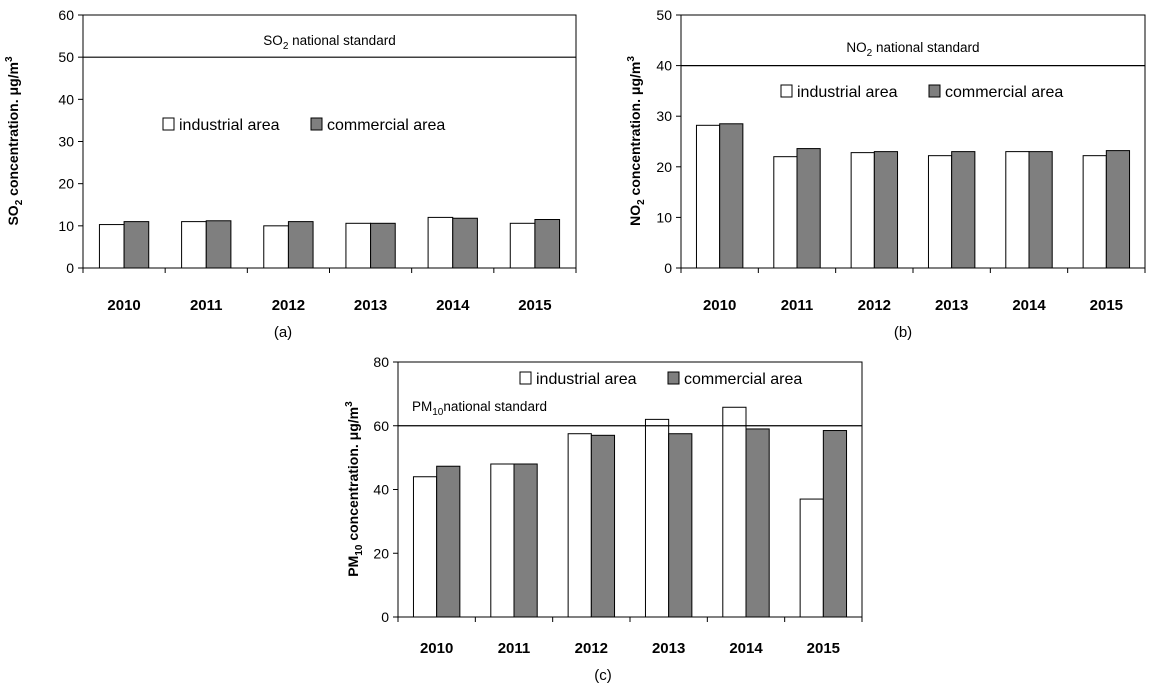 The image size is (1156, 696). Describe the element at coordinates (912, 49) in the screenshot. I see `national-standard-label: NO2 national standard` at that location.